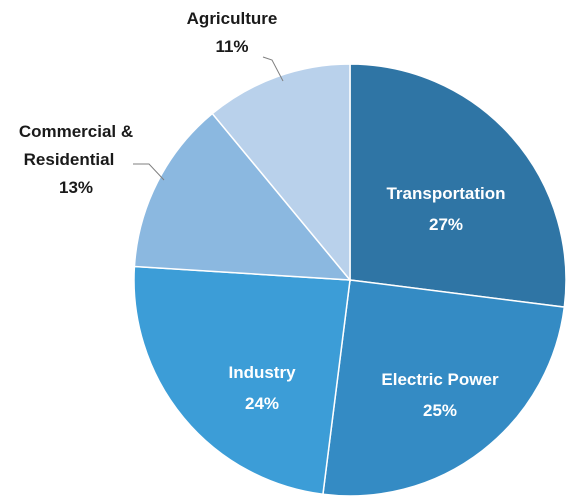  I want to click on pie-slice-commercial-residential, so click(242, 196).